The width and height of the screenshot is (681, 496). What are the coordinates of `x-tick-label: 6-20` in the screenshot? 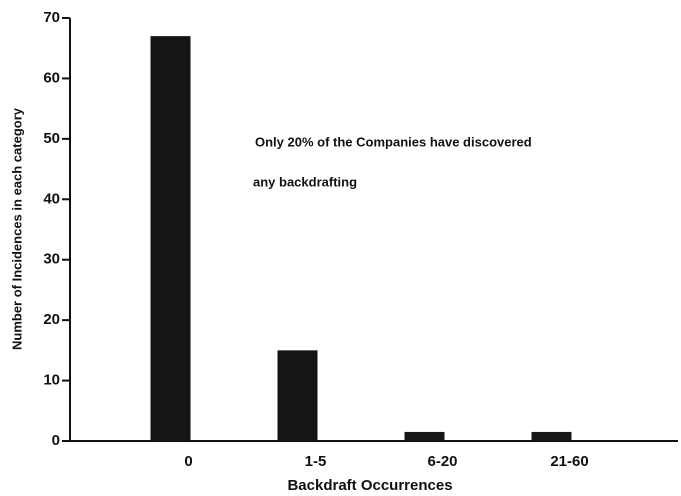 It's located at (442, 461).